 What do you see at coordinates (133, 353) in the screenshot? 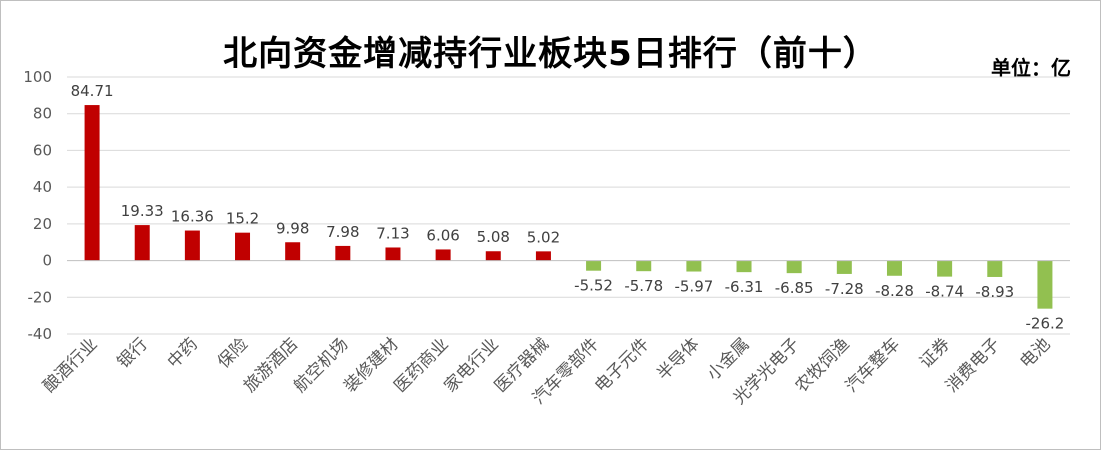
I see `x-tick-label: 银行` at bounding box center [133, 353].